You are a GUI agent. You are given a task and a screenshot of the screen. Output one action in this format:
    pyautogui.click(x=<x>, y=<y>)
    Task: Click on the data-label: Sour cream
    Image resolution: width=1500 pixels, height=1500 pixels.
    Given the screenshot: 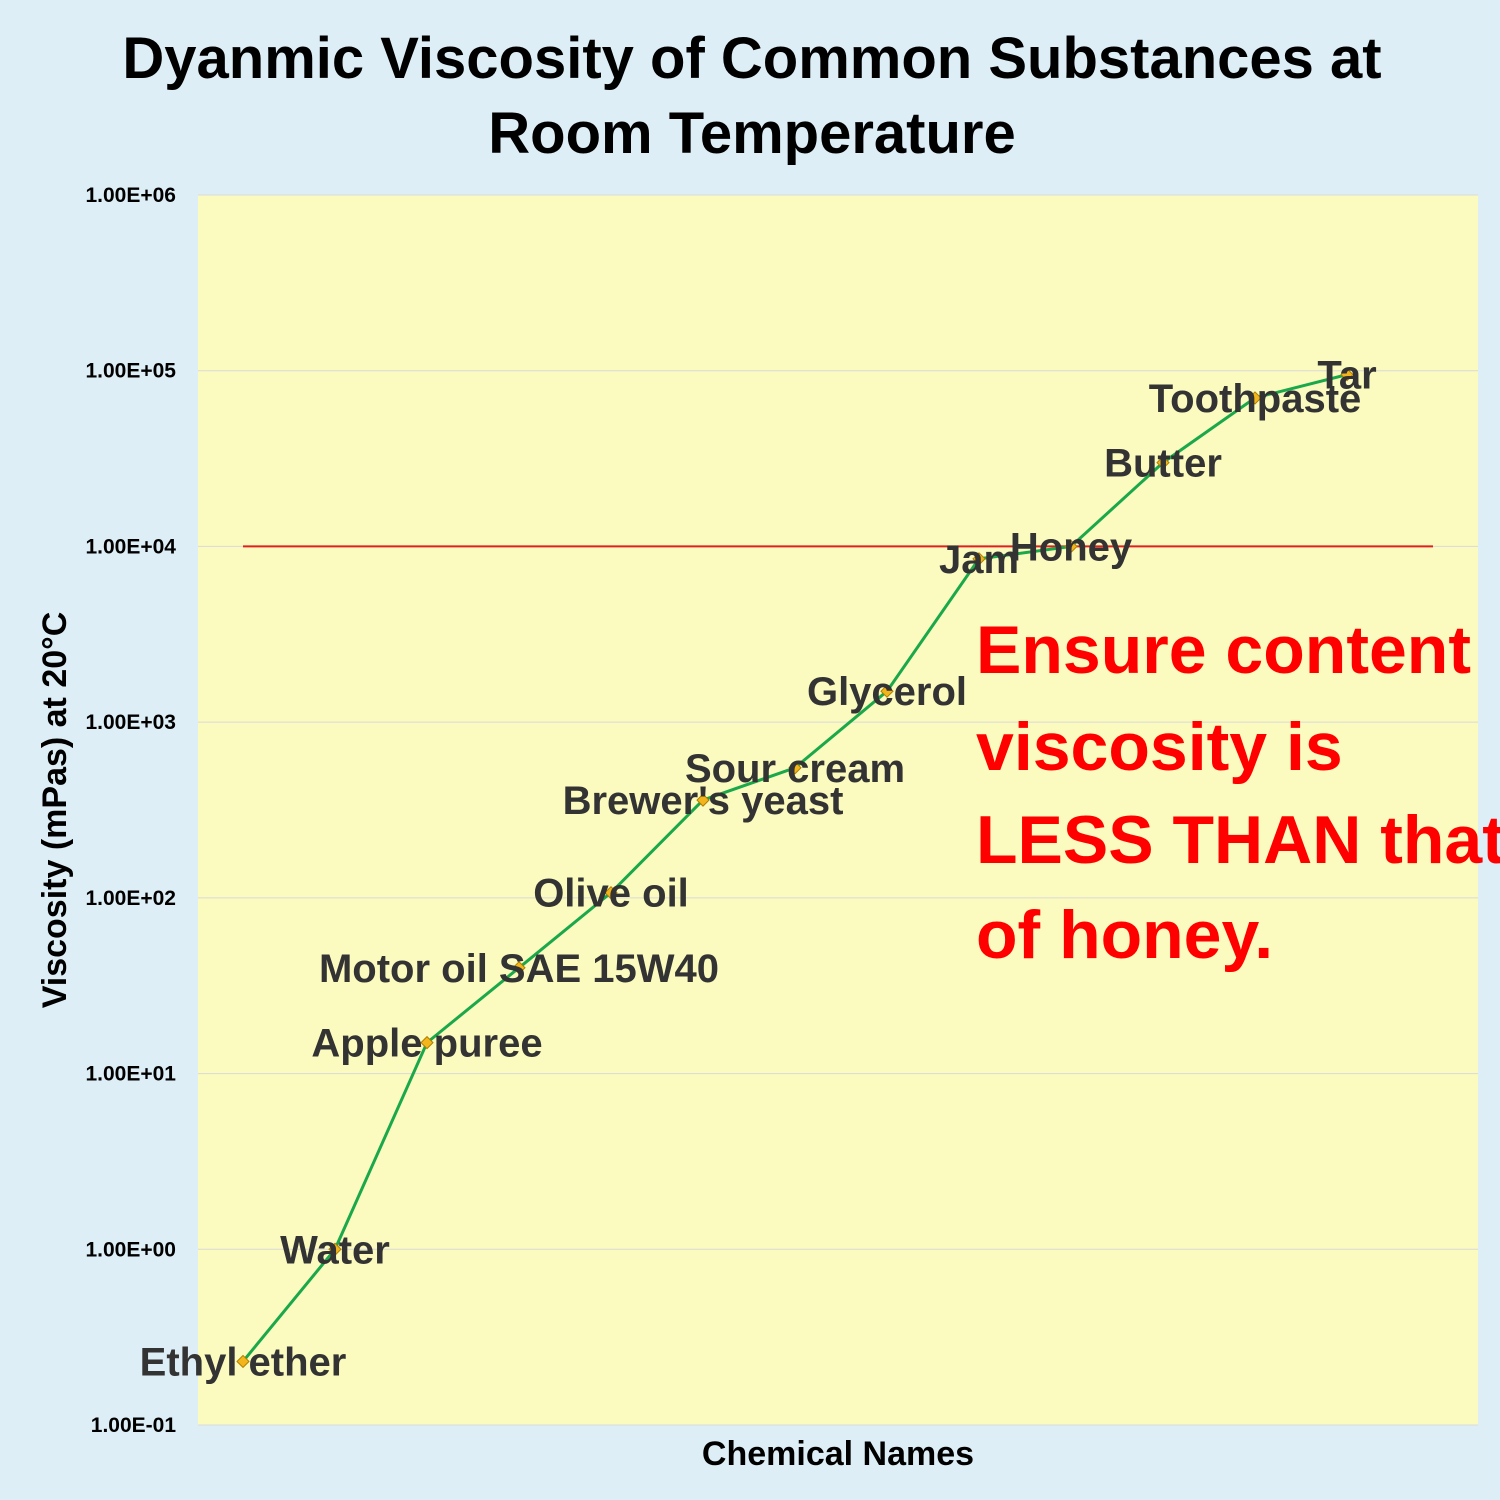 What is the action you would take?
    pyautogui.click(x=795, y=769)
    